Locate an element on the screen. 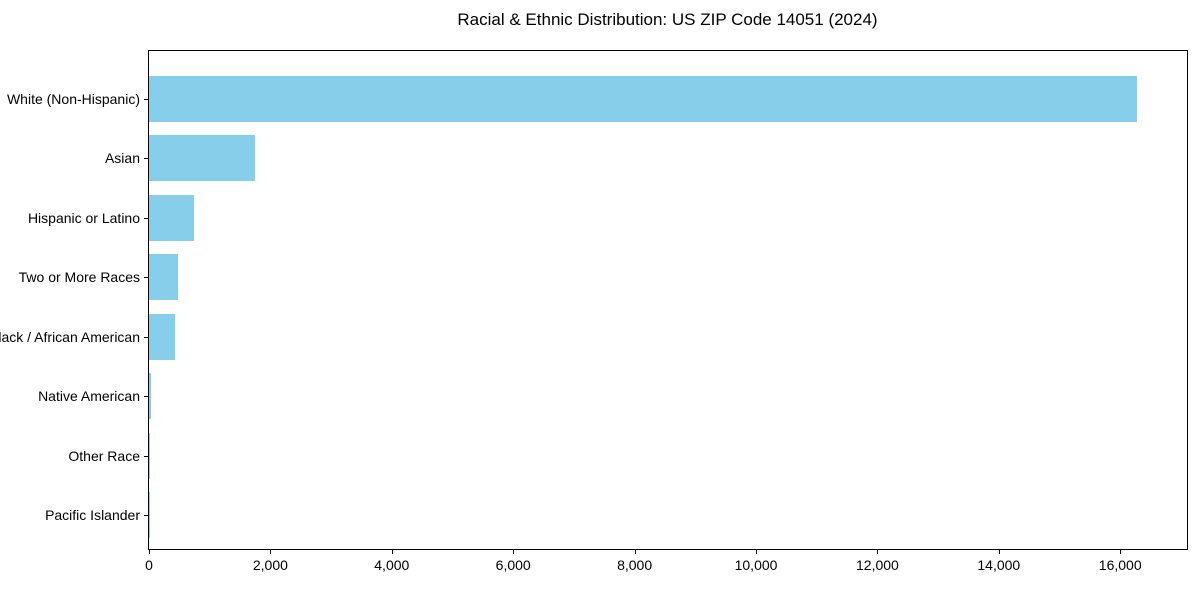  y-axis-label-two-or-more-races: Two or More Races is located at coordinates (79, 277).